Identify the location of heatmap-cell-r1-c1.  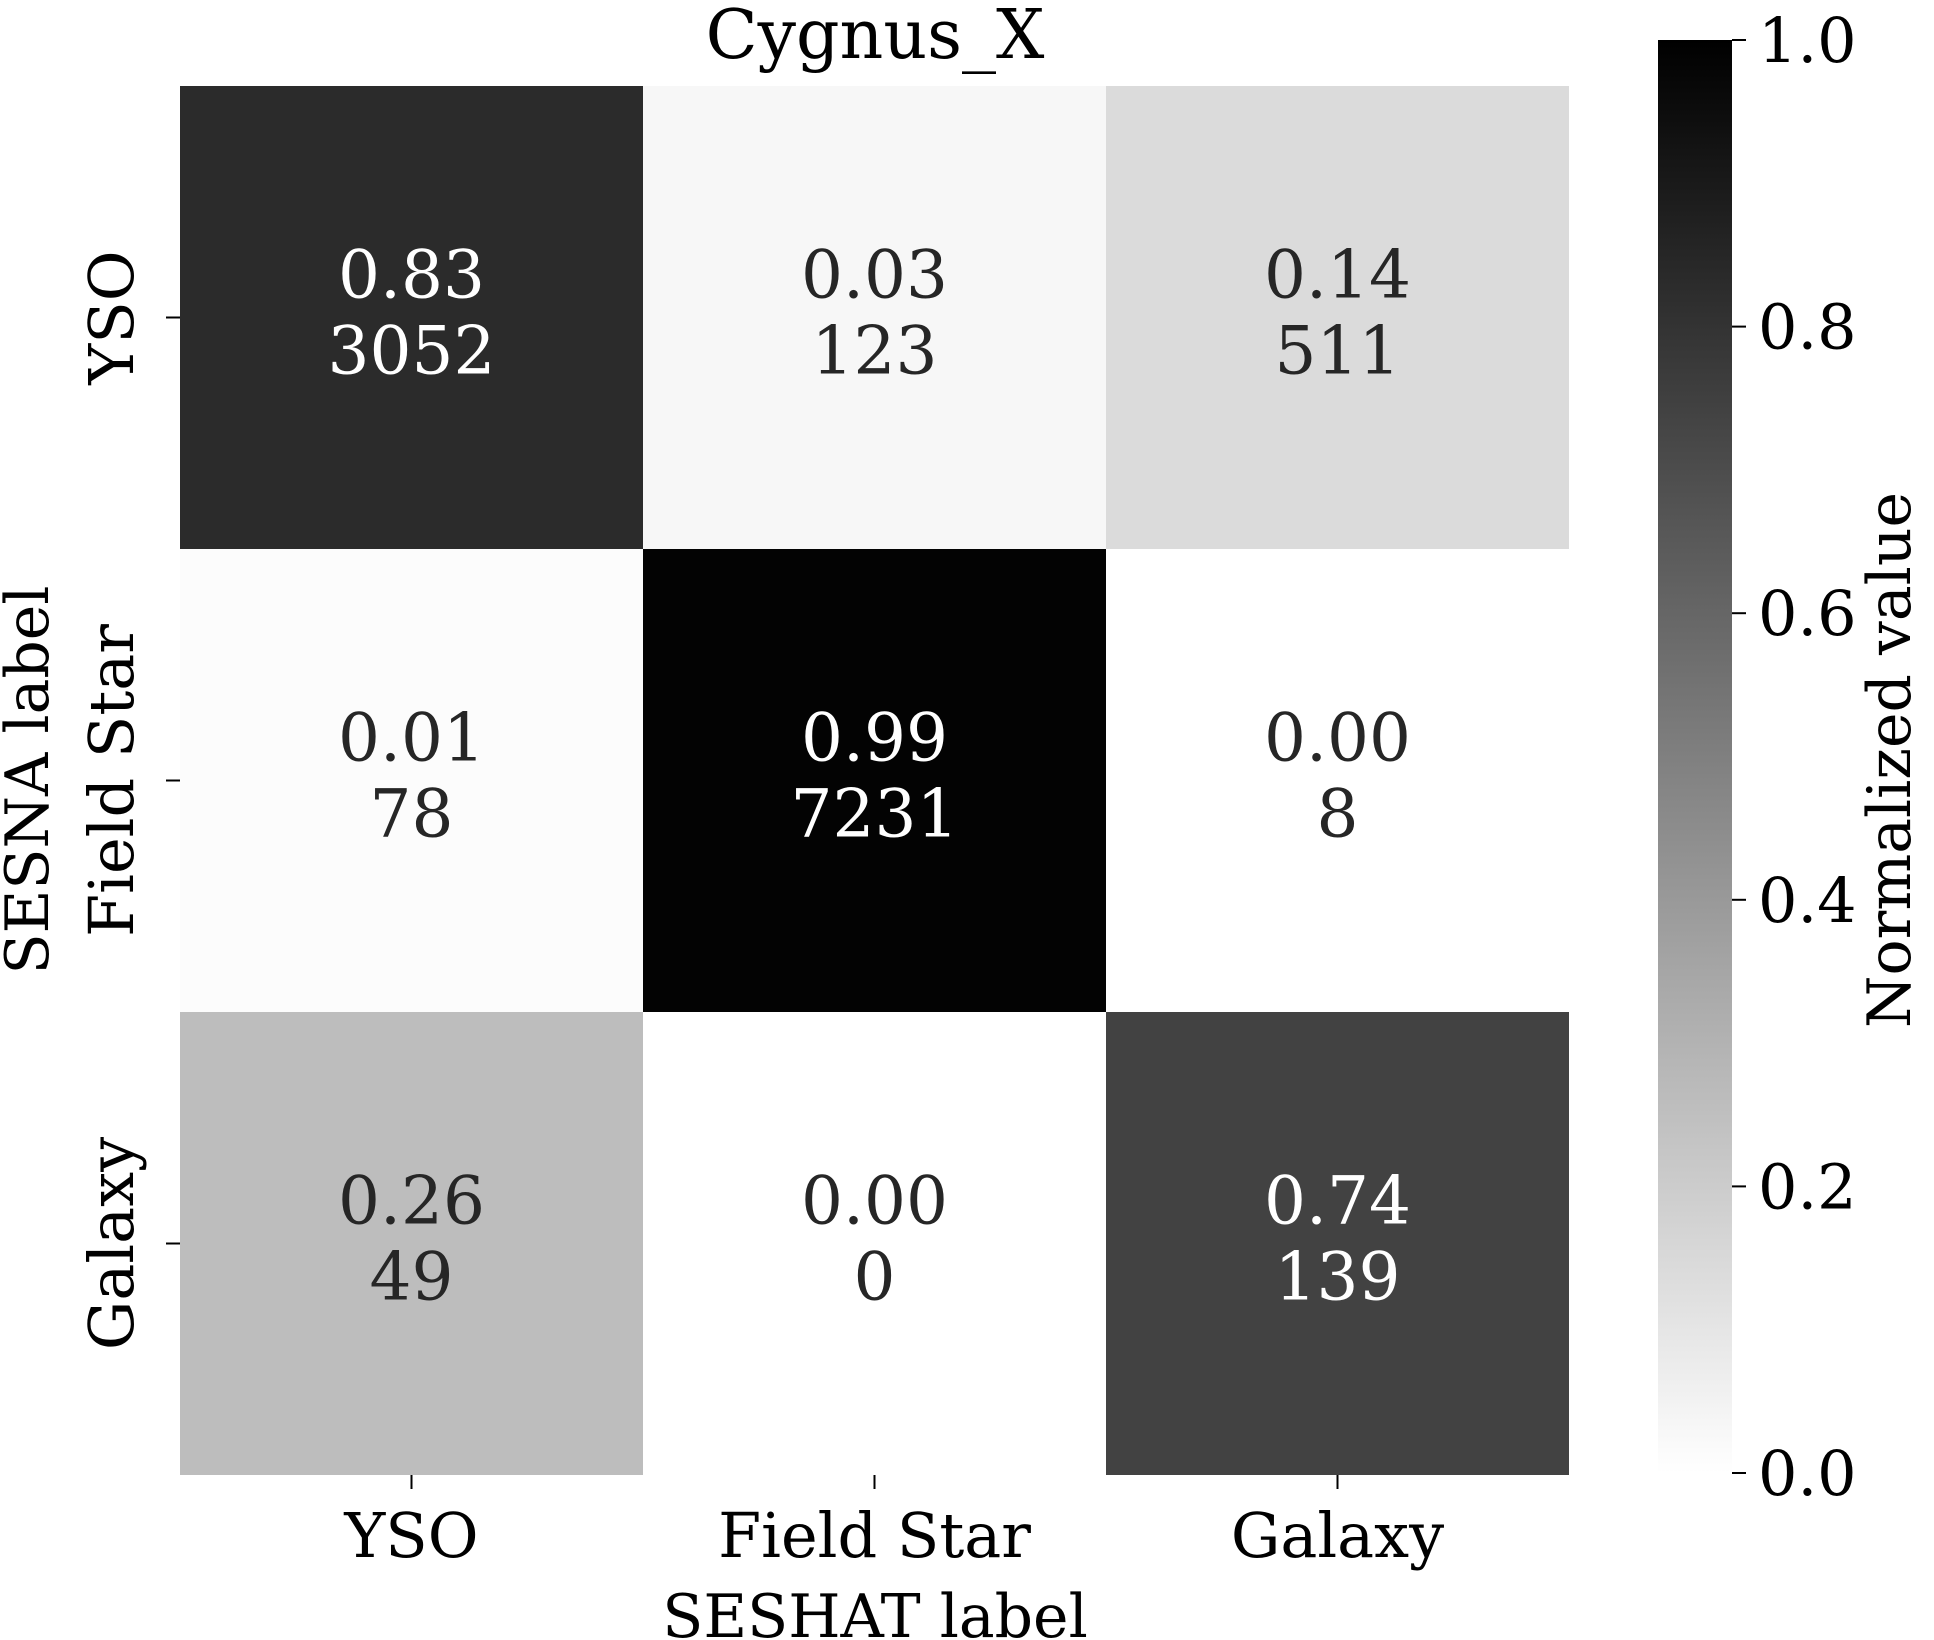
(874, 780).